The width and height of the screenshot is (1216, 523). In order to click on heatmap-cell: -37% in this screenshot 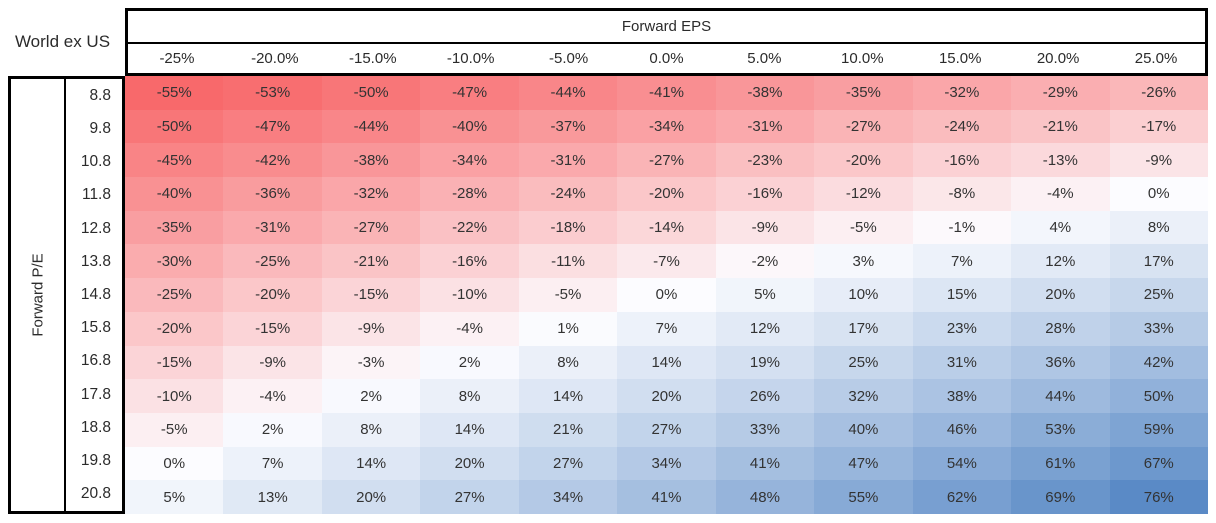, I will do `click(568, 126)`.